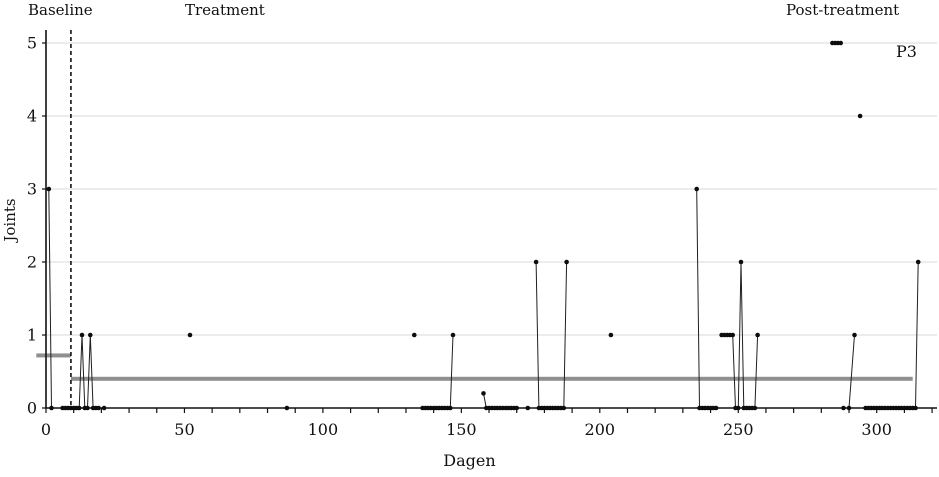 The height and width of the screenshot is (477, 939). I want to click on y-tick-label: 4, so click(32, 116).